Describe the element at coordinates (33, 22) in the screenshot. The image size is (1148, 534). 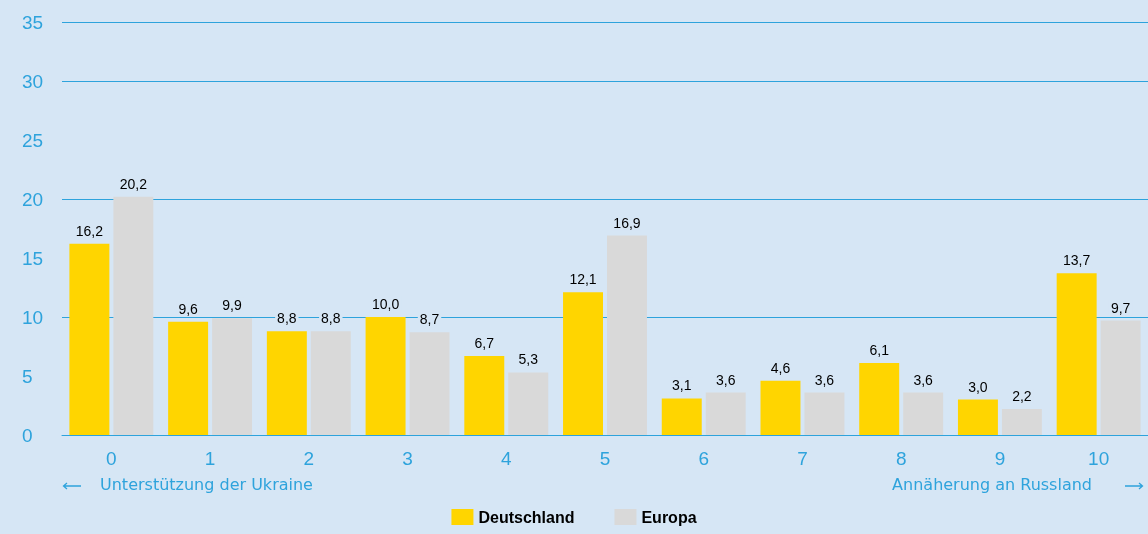
I see `y-tick-label: 35` at that location.